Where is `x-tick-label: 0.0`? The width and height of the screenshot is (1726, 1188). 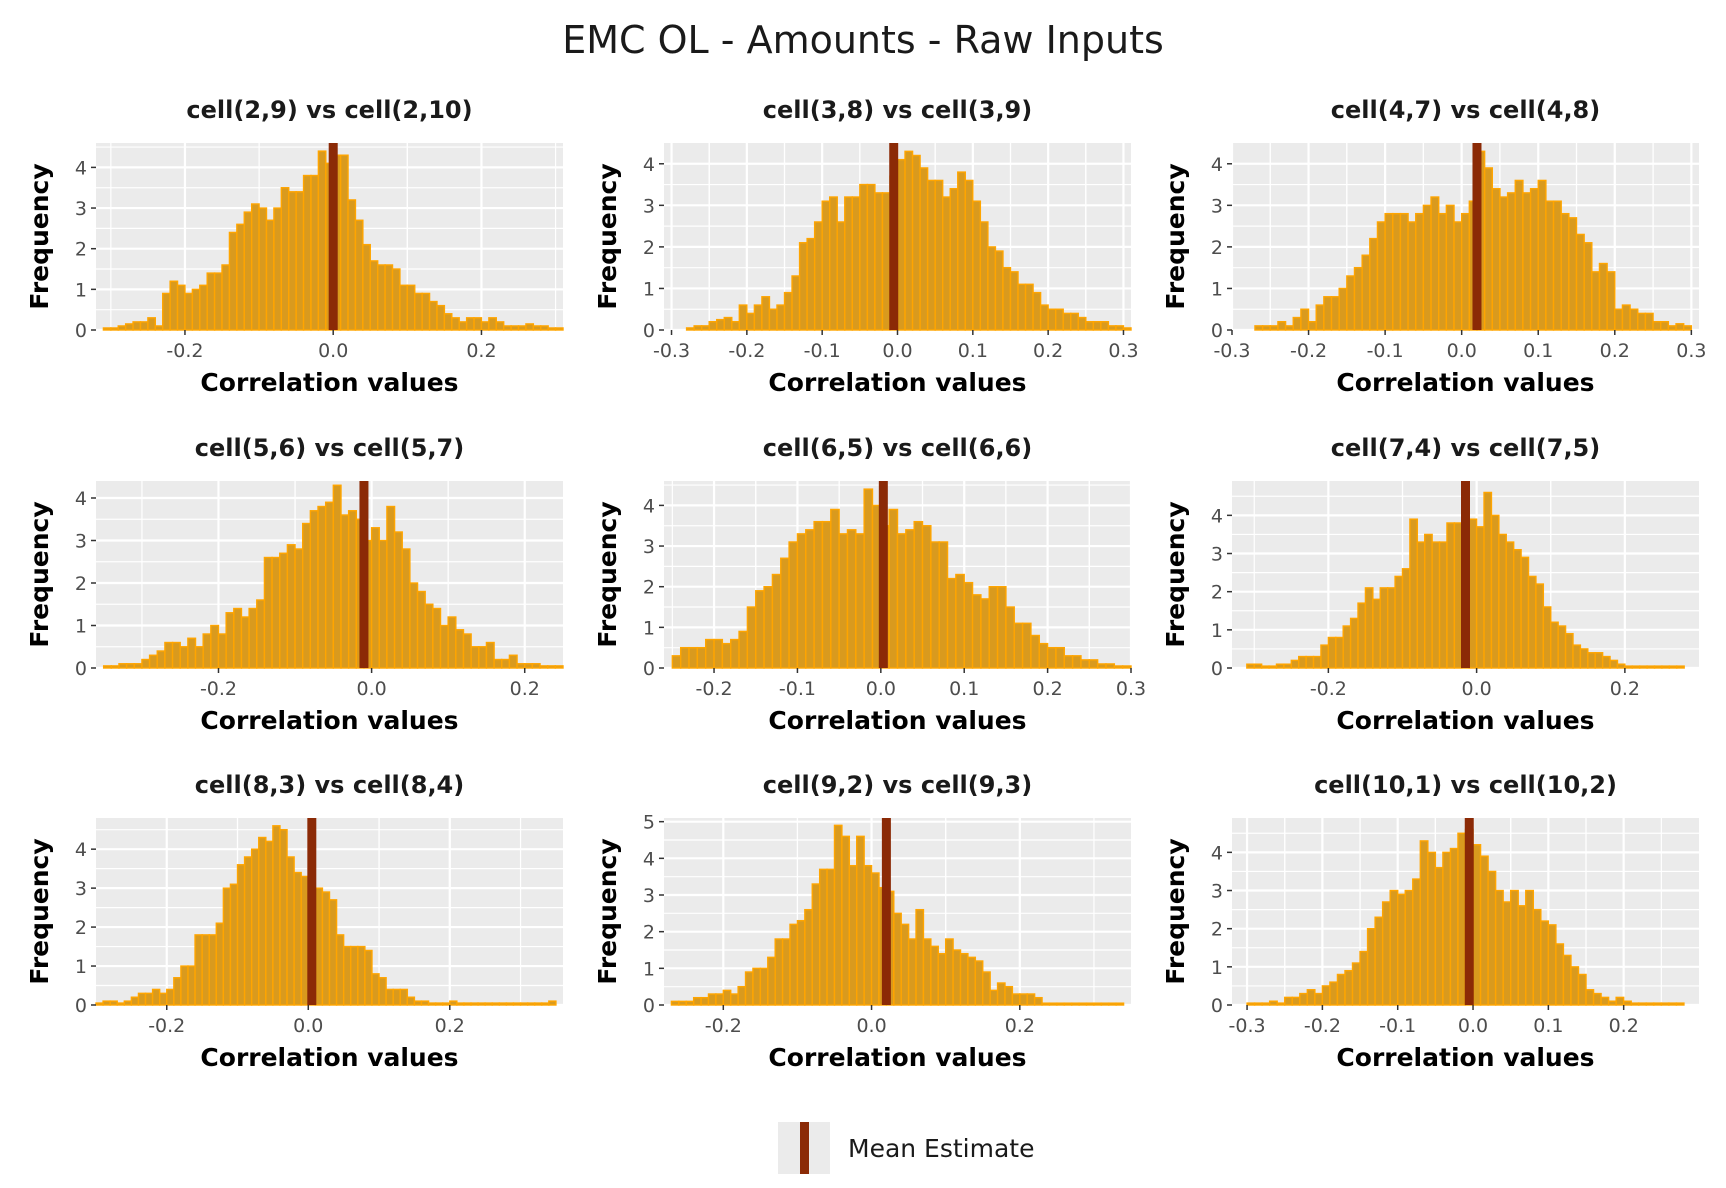 x-tick-label: 0.0 is located at coordinates (1462, 351).